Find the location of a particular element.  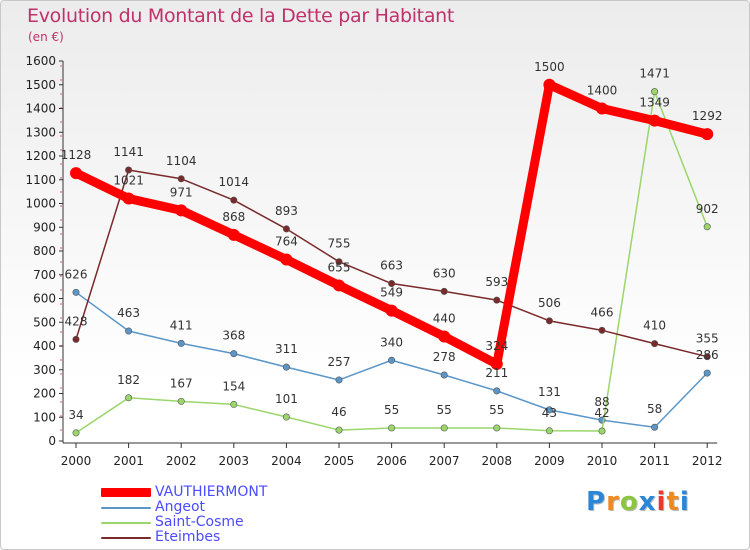

data-label-eteimbes: 1141 is located at coordinates (128, 152).